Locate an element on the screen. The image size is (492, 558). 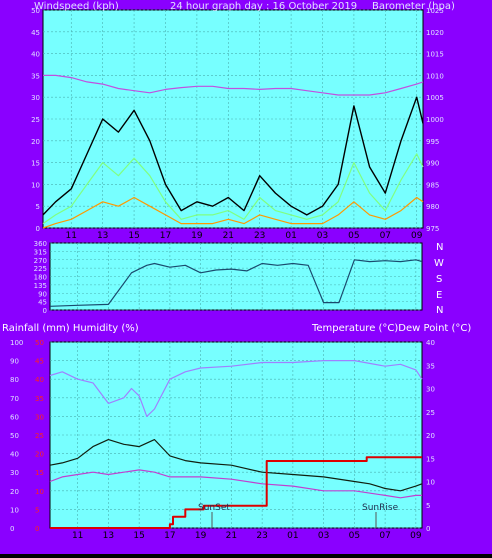
left-tick-2-1: 10 is located at coordinates (14, 510).